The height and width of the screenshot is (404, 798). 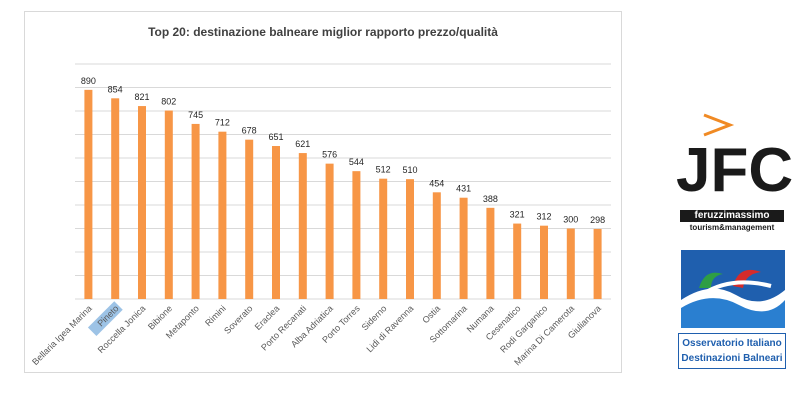 What do you see at coordinates (463, 189) in the screenshot?
I see `data-label: 431` at bounding box center [463, 189].